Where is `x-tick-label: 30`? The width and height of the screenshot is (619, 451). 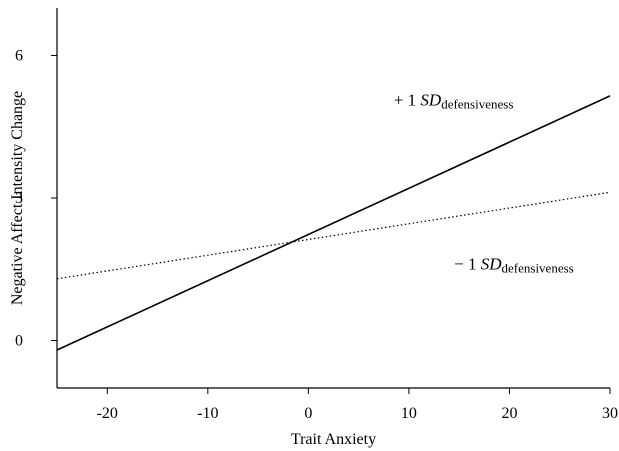 x-tick-label: 30 is located at coordinates (610, 413).